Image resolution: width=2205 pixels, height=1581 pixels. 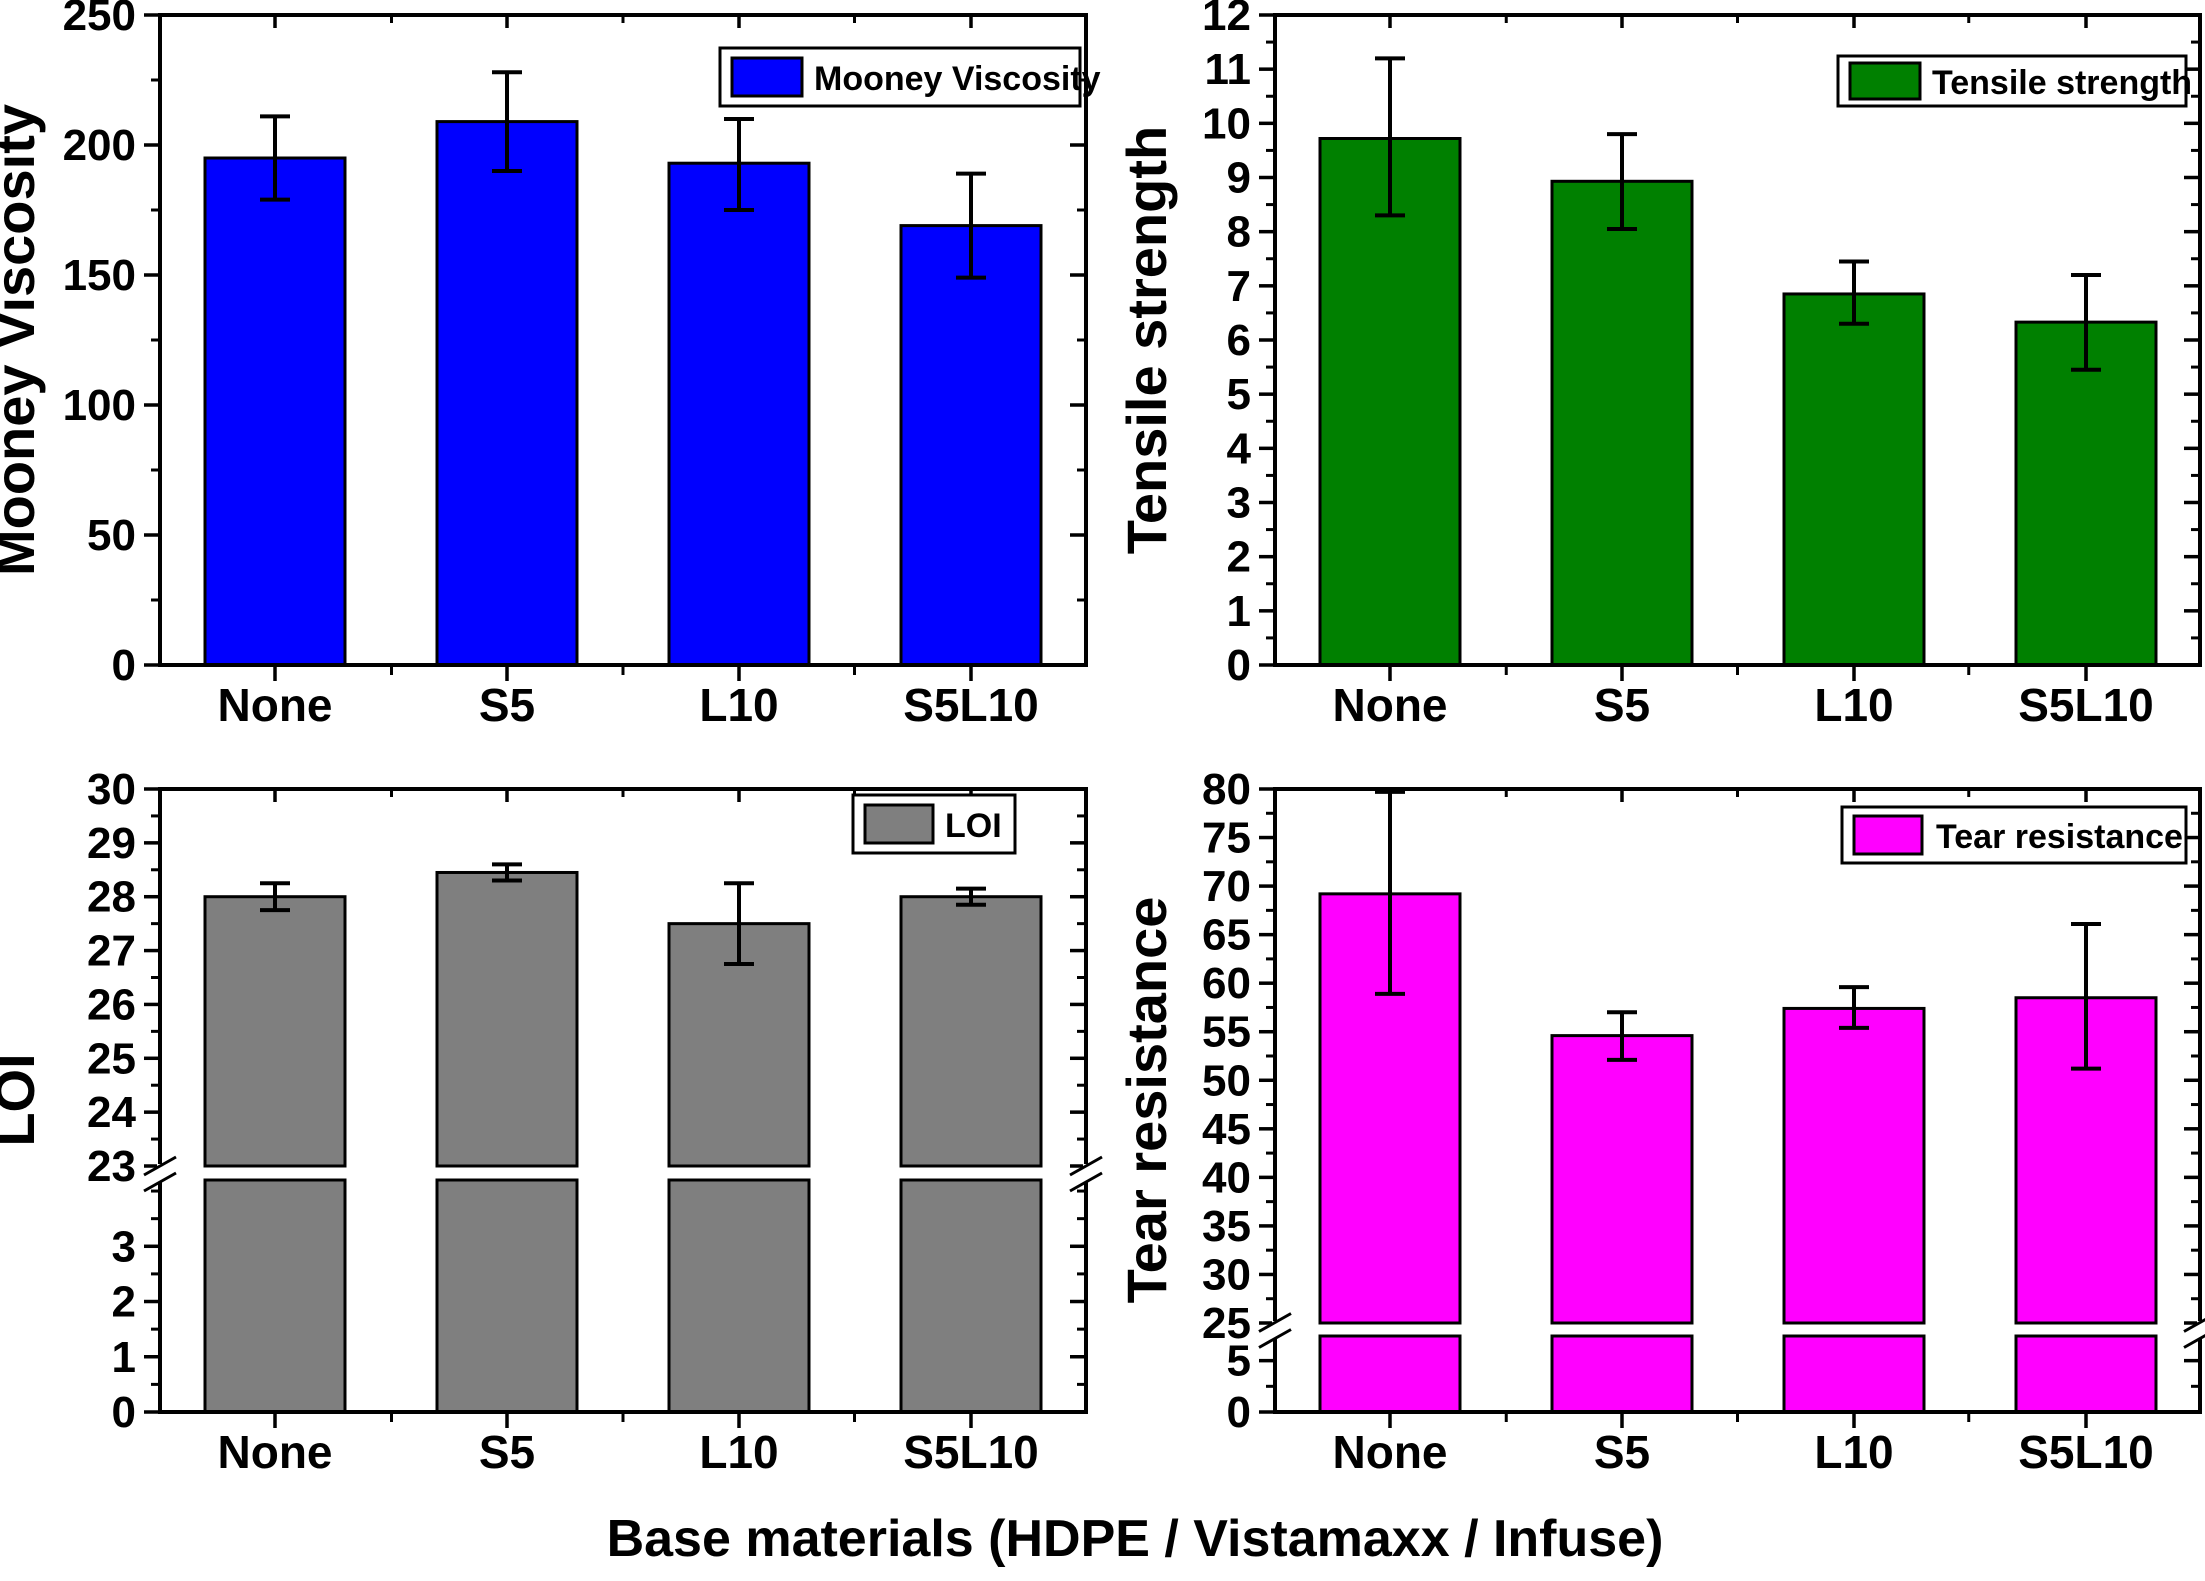 I want to click on y-tick-label: 10, so click(x=1226, y=123).